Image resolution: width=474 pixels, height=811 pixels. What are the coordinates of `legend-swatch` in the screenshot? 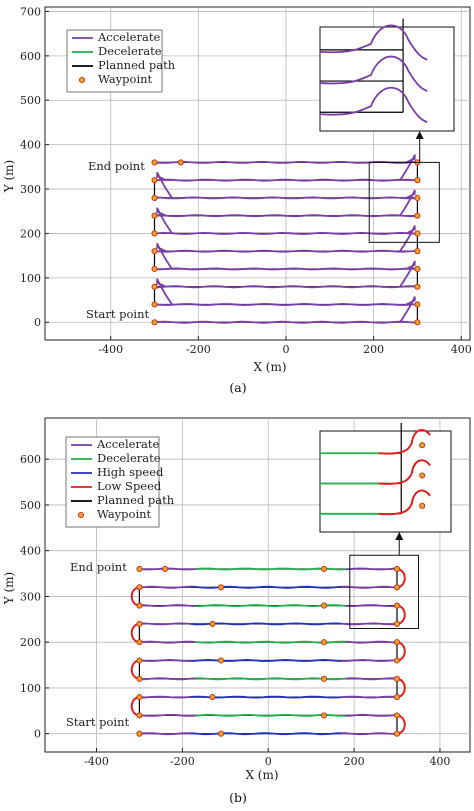 It's located at (81, 515).